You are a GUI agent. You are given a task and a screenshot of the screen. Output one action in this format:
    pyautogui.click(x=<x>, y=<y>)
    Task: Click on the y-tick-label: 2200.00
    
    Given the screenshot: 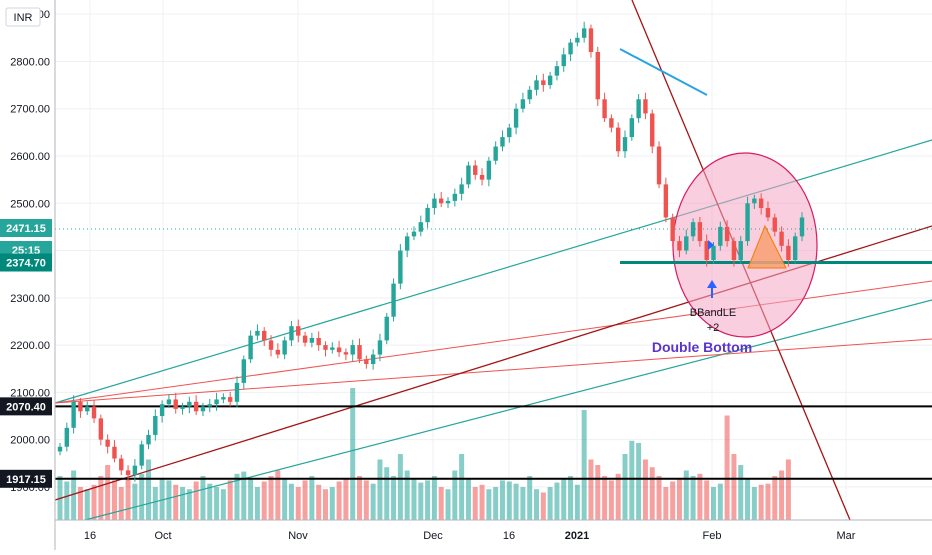 What is the action you would take?
    pyautogui.click(x=30, y=346)
    